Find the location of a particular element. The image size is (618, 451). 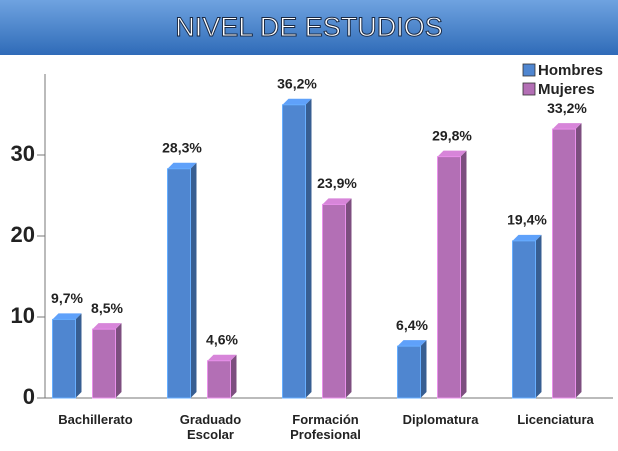

data-label: 36,2% is located at coordinates (297, 83).